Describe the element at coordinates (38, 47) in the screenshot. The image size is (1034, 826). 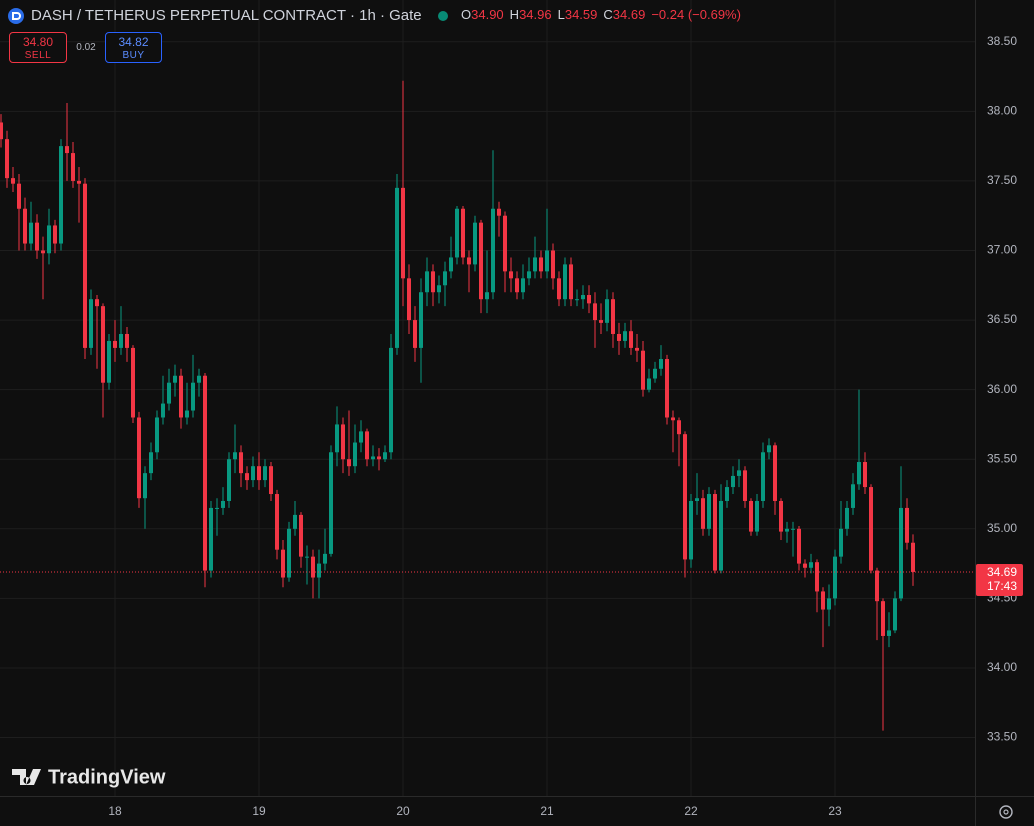
I see `sell-button: 34.80 SELL` at that location.